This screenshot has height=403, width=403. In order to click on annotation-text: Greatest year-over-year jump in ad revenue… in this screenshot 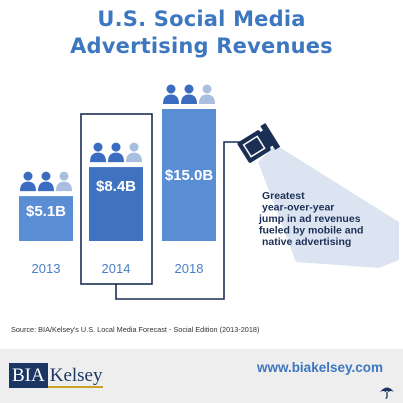, I will do `click(310, 219)`.